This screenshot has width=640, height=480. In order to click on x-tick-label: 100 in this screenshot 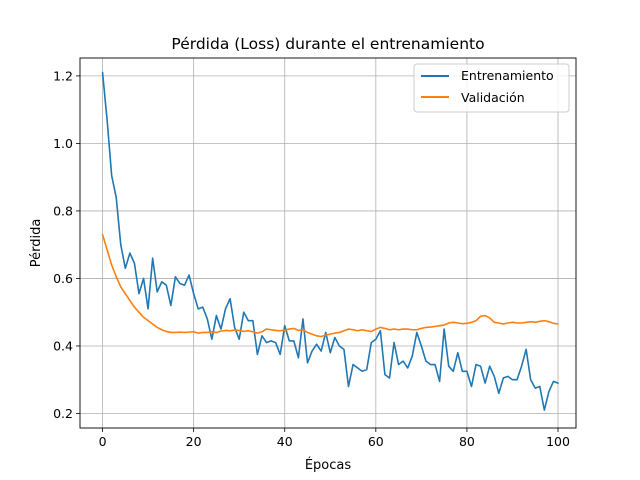, I will do `click(558, 441)`.